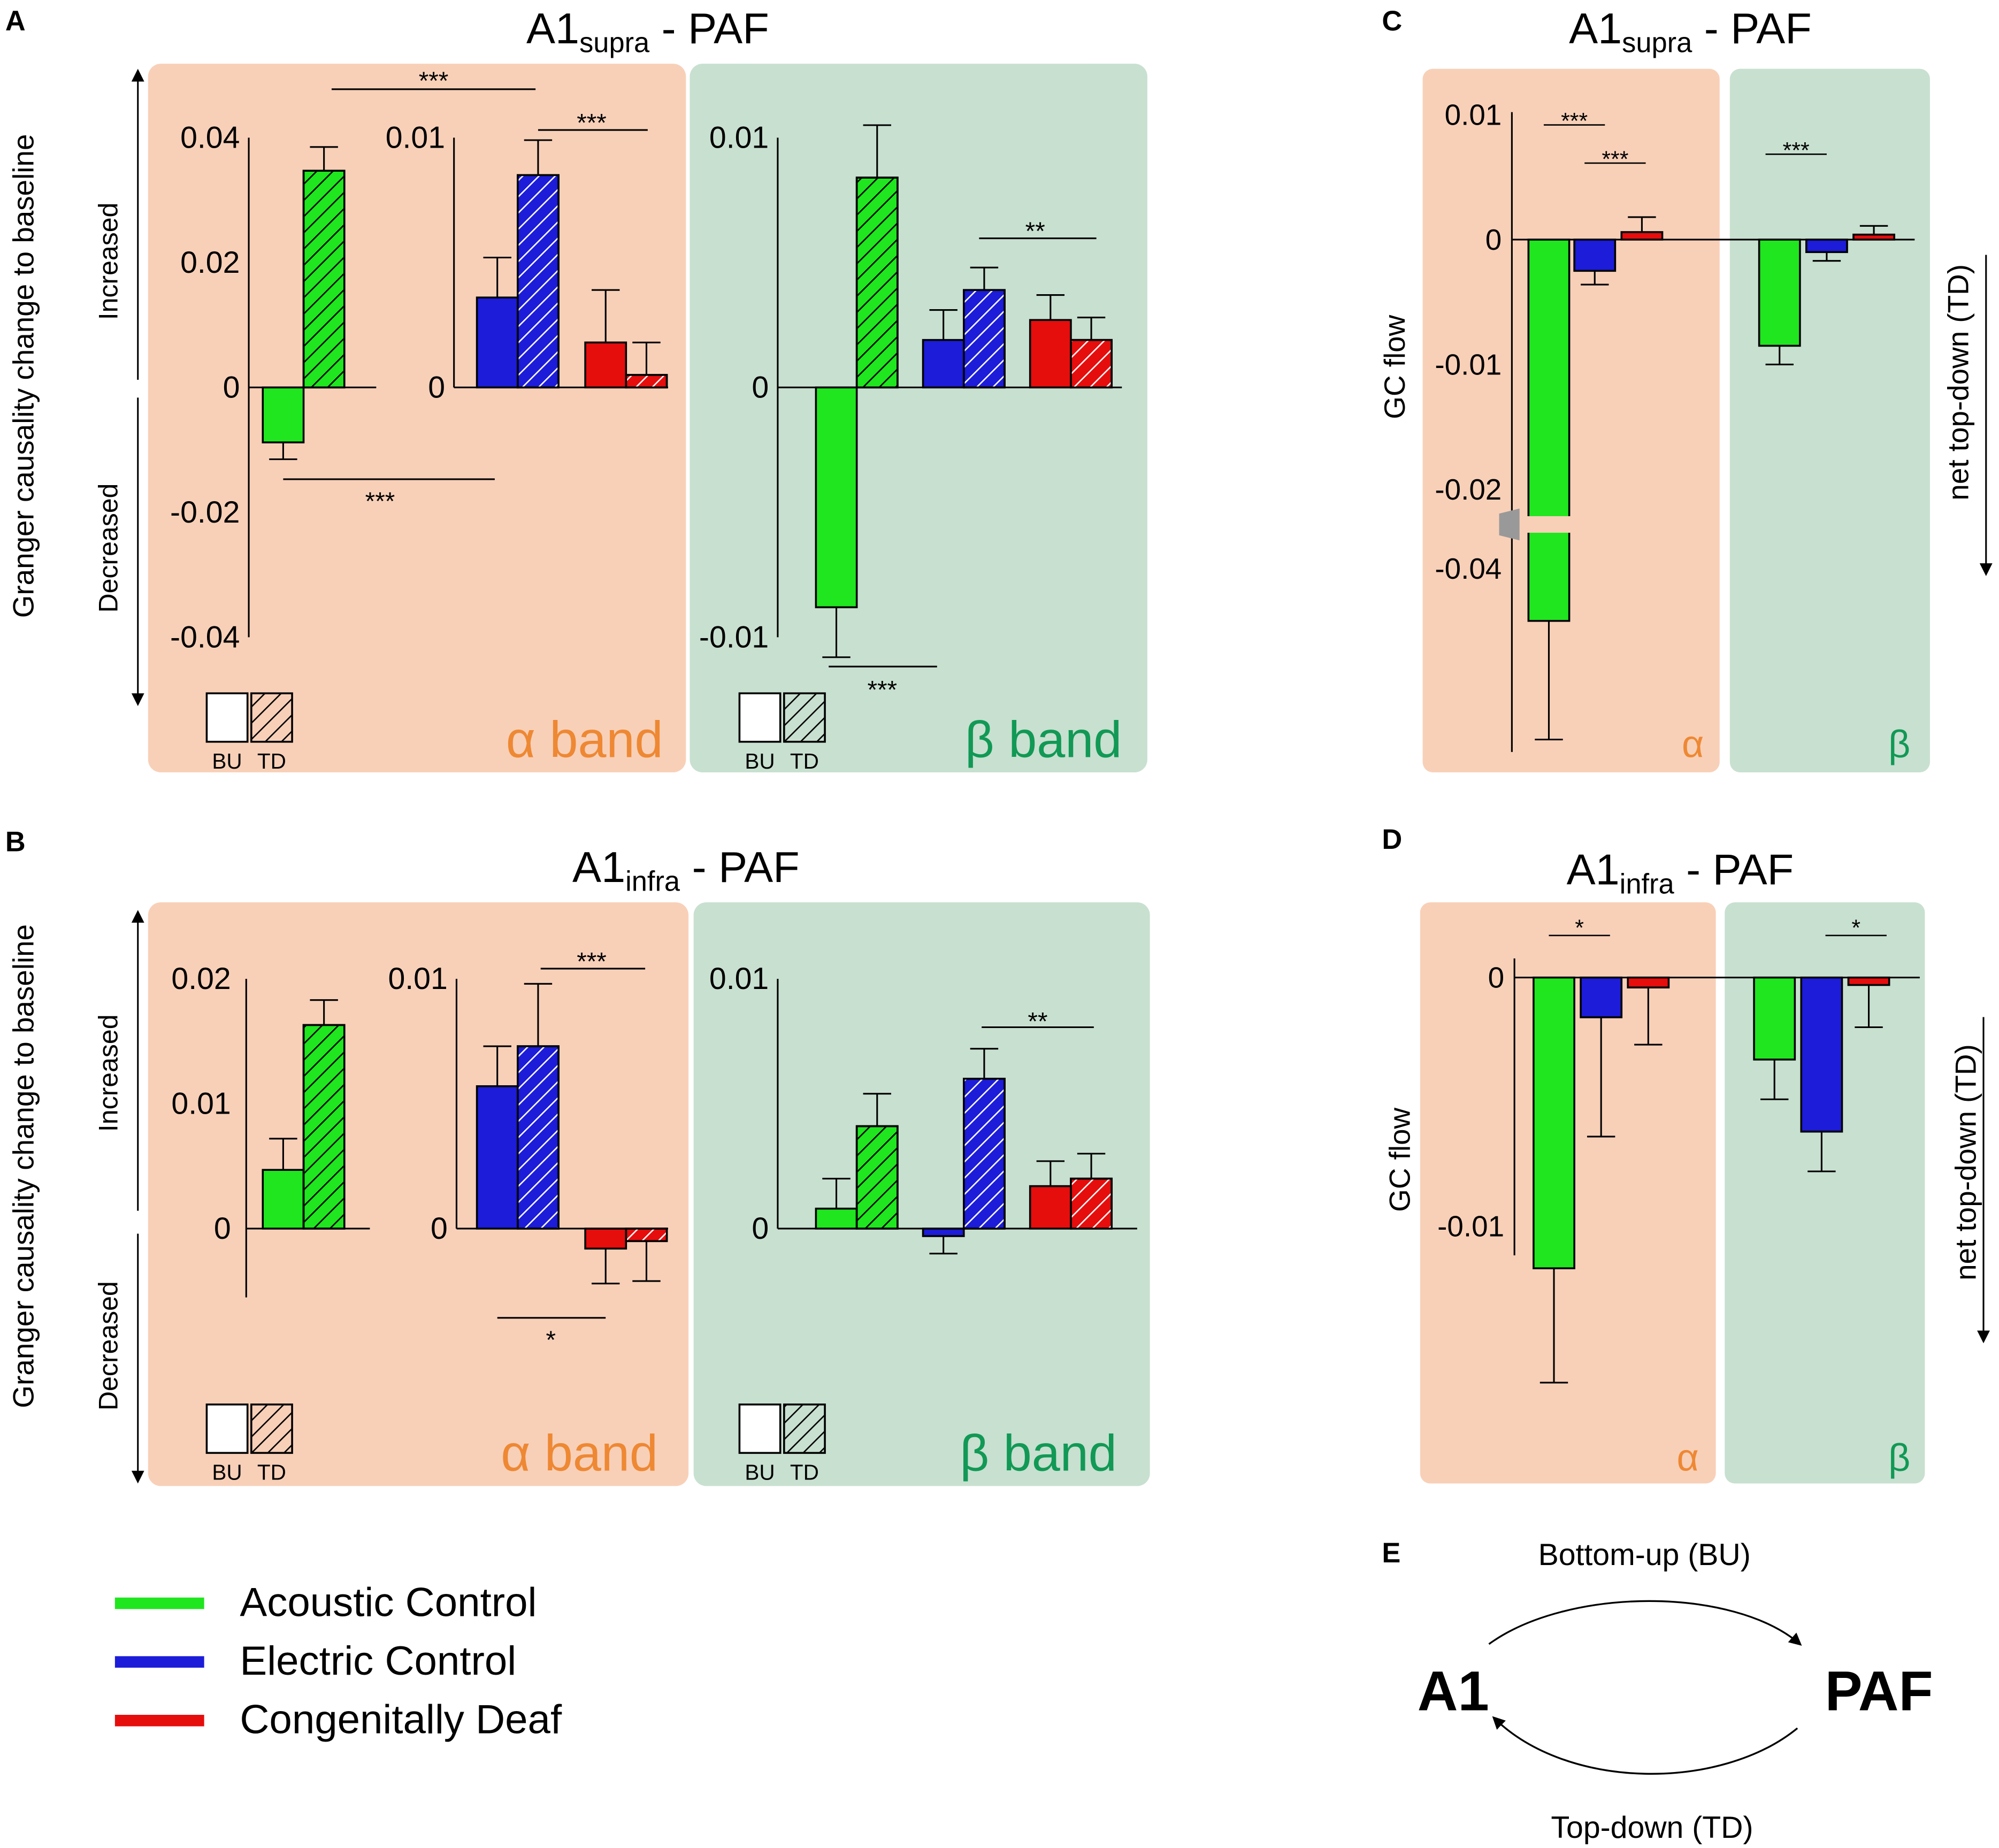  Describe the element at coordinates (552, 29) in the screenshot. I see `panel-a-title-main: A1` at that location.